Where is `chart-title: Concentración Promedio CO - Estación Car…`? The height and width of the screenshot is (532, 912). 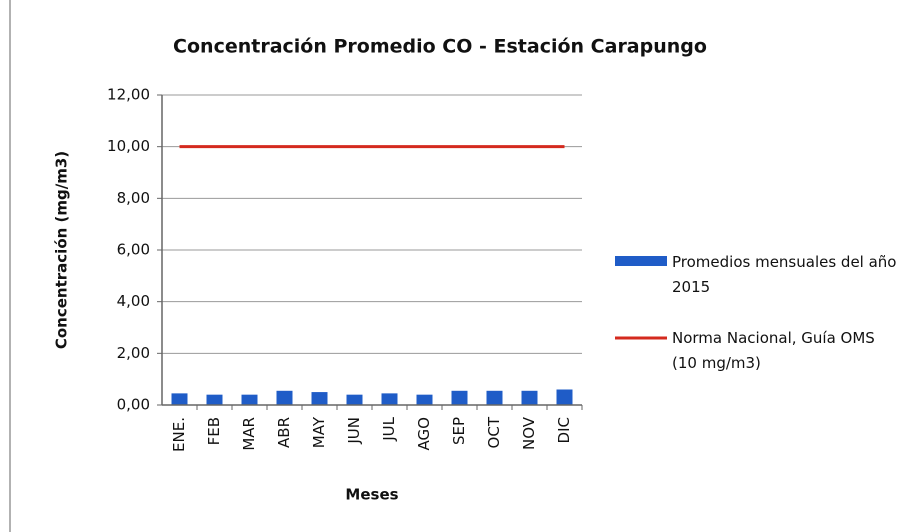
chart-title: Concentración Promedio CO - Estación Car… is located at coordinates (440, 47).